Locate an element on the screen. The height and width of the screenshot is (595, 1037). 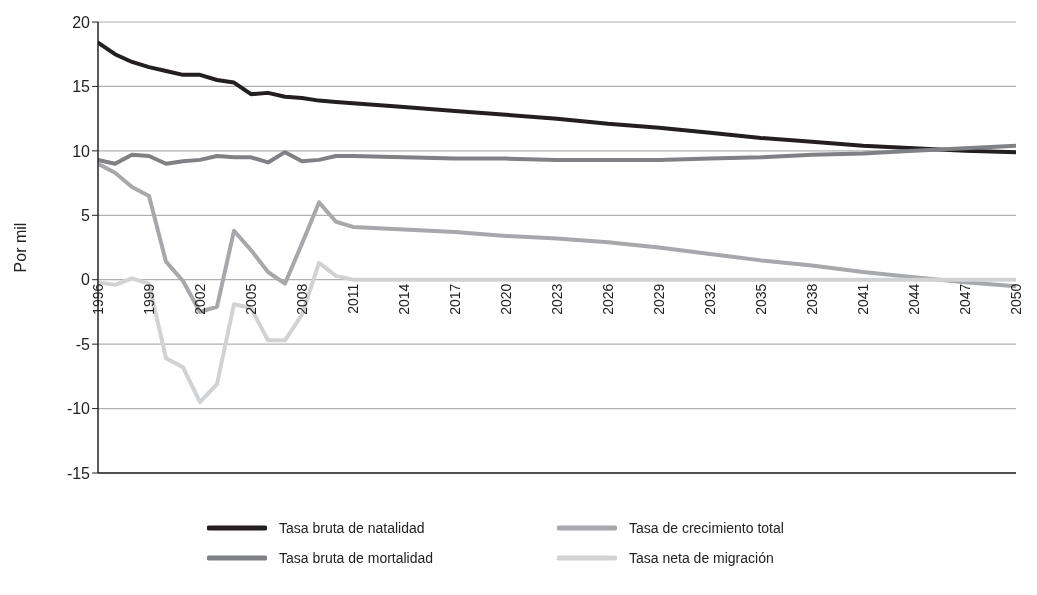
x-tick-label: 2005 is located at coordinates (251, 299).